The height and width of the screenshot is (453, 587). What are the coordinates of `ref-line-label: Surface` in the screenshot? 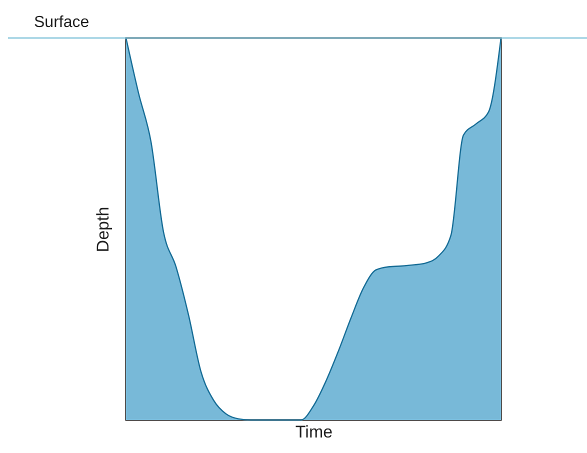 It's located at (62, 22).